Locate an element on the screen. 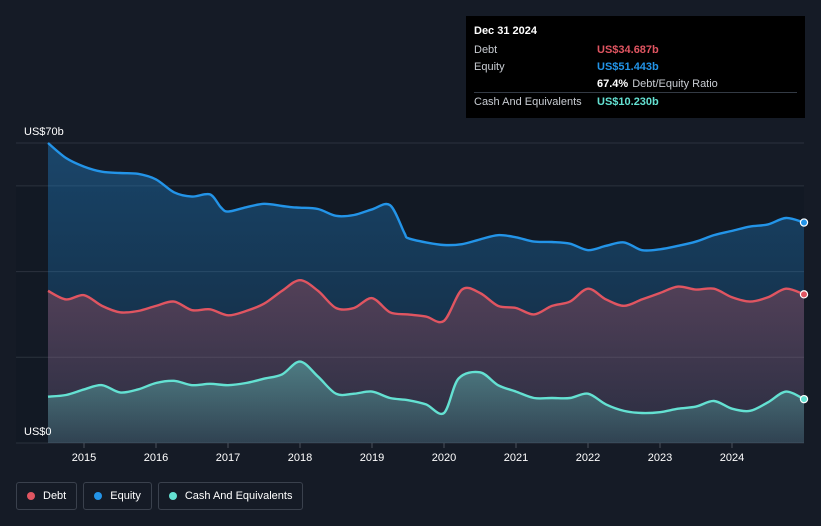  tooltip-ratio-label: Debt/Equity Ratio is located at coordinates (675, 83).